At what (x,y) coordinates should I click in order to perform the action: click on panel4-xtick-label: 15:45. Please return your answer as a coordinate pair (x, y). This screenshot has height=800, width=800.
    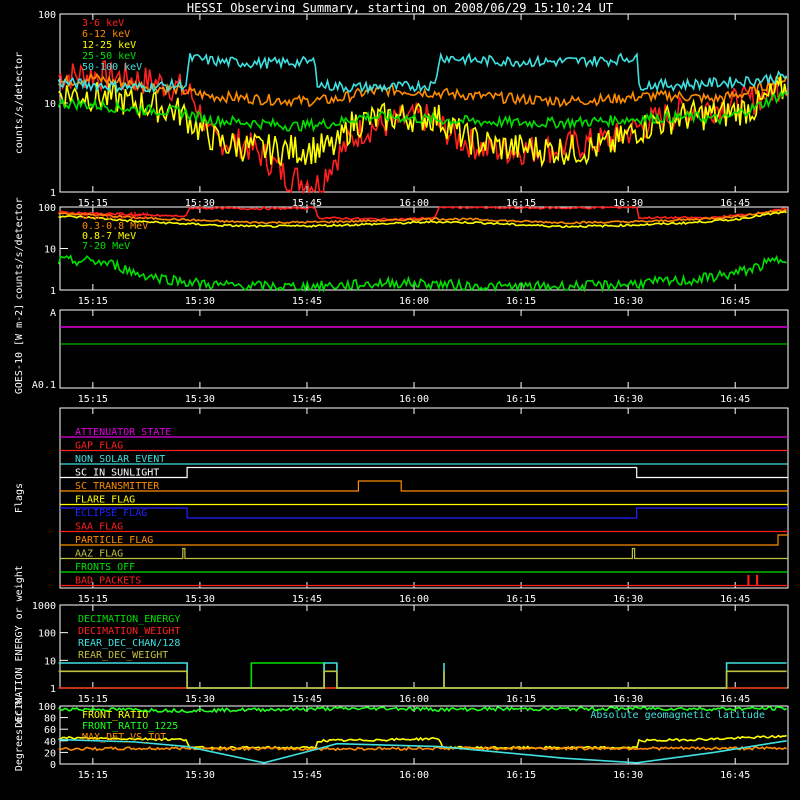
    Looking at the image, I should click on (307, 599).